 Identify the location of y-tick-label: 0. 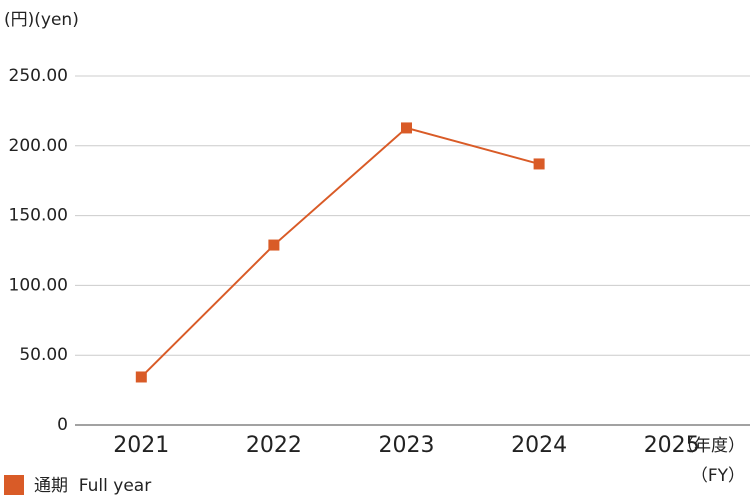
(62, 425).